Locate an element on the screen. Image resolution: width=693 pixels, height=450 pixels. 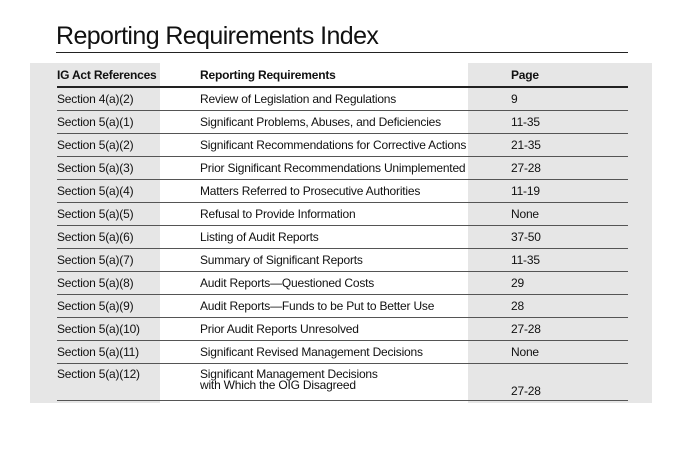
reference-cell: Section 5(a)(11) is located at coordinates (128, 352).